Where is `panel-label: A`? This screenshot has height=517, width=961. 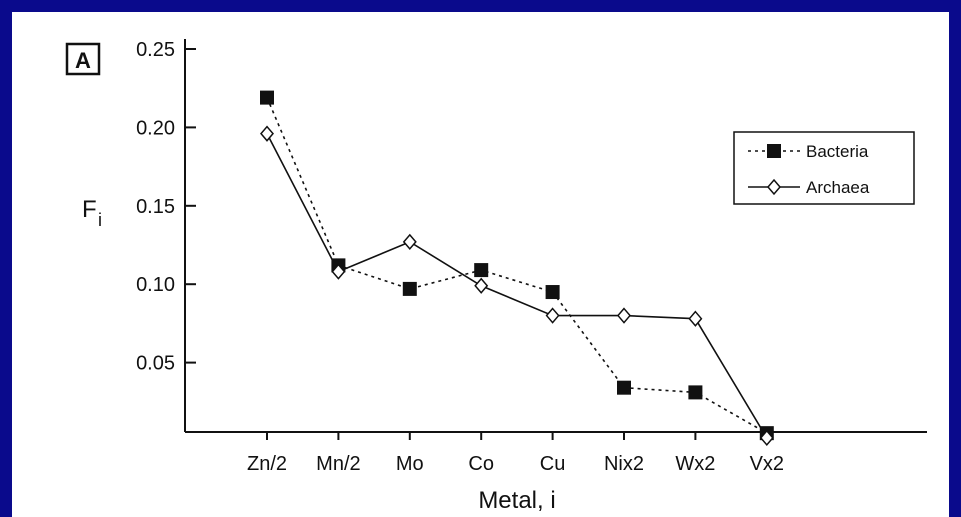
panel-label: A is located at coordinates (83, 59).